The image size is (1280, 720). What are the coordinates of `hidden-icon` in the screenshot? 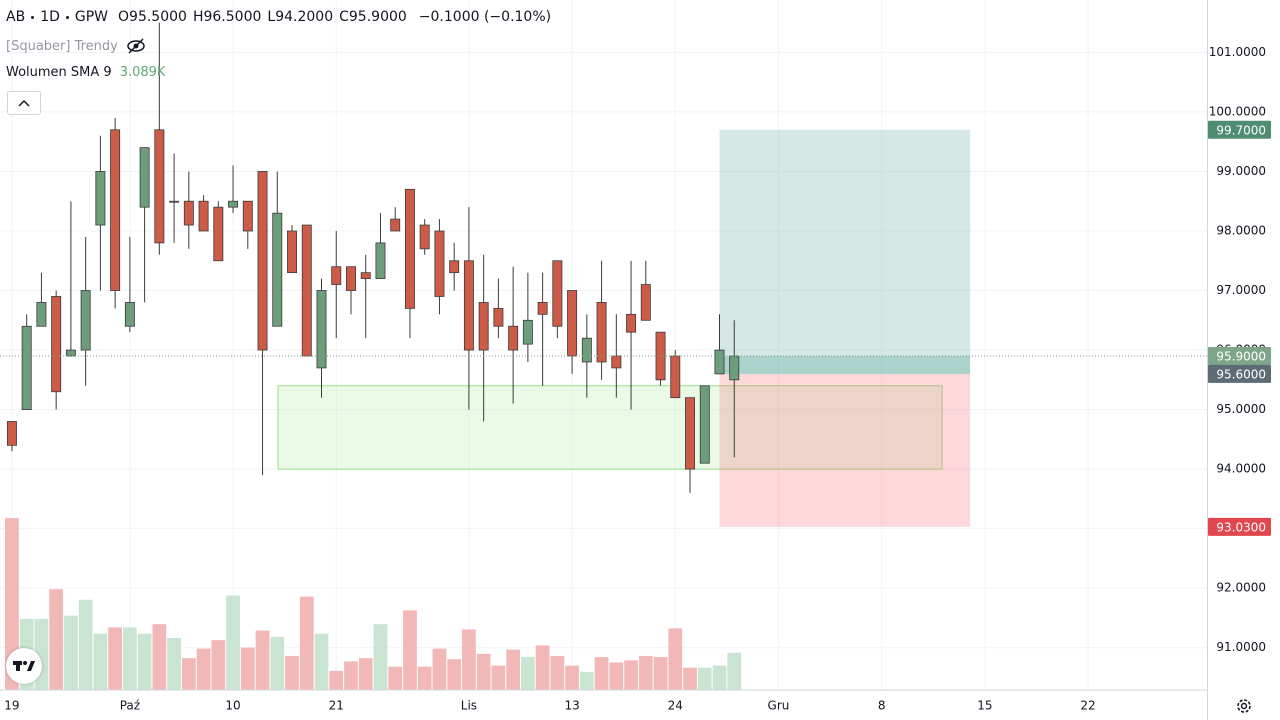 It's located at (136, 46).